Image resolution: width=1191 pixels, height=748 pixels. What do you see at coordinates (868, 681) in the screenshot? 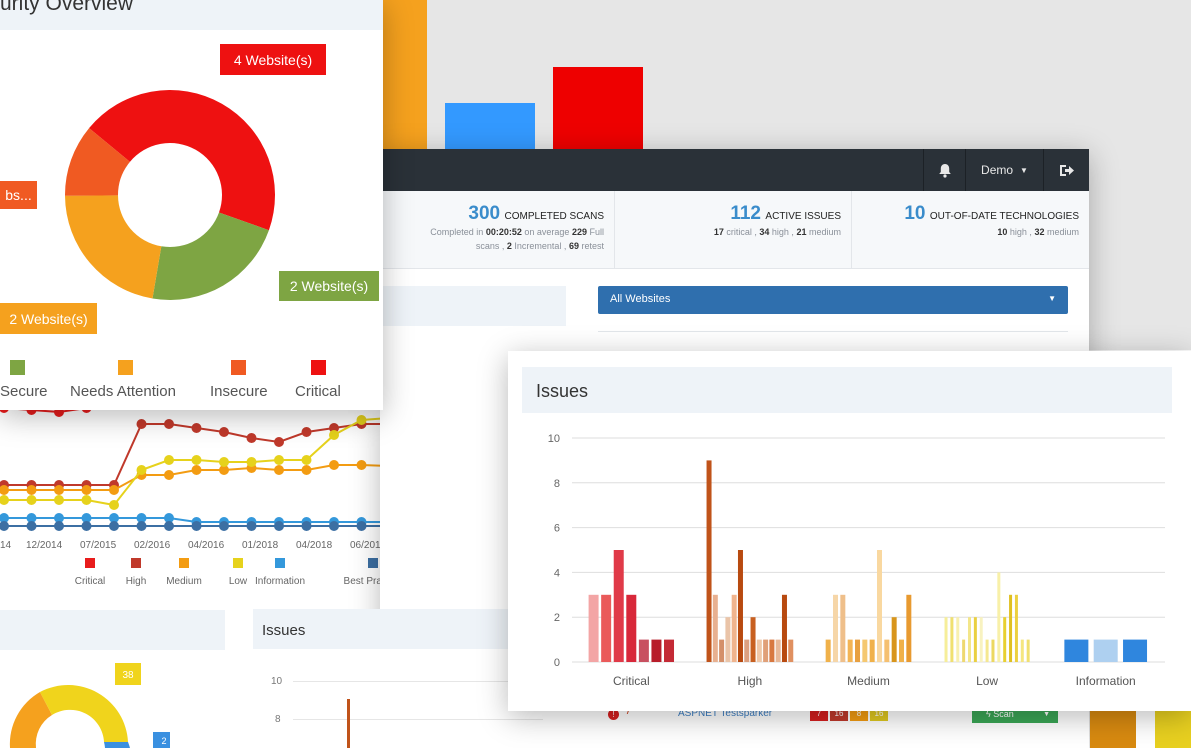
I see `x-category-label: Medium` at bounding box center [868, 681].